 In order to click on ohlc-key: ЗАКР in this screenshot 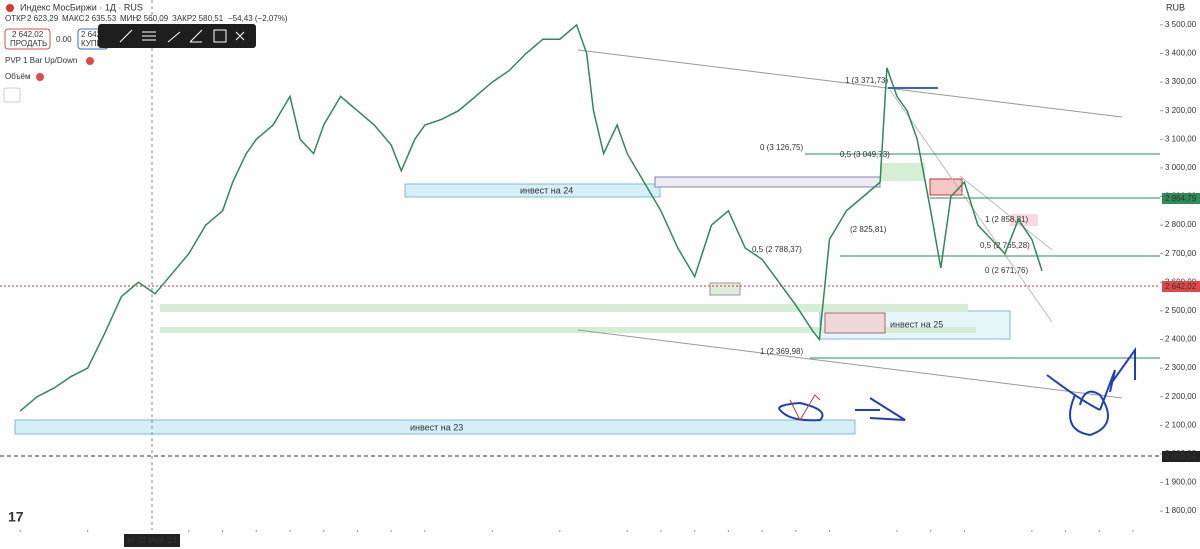, I will do `click(182, 18)`.